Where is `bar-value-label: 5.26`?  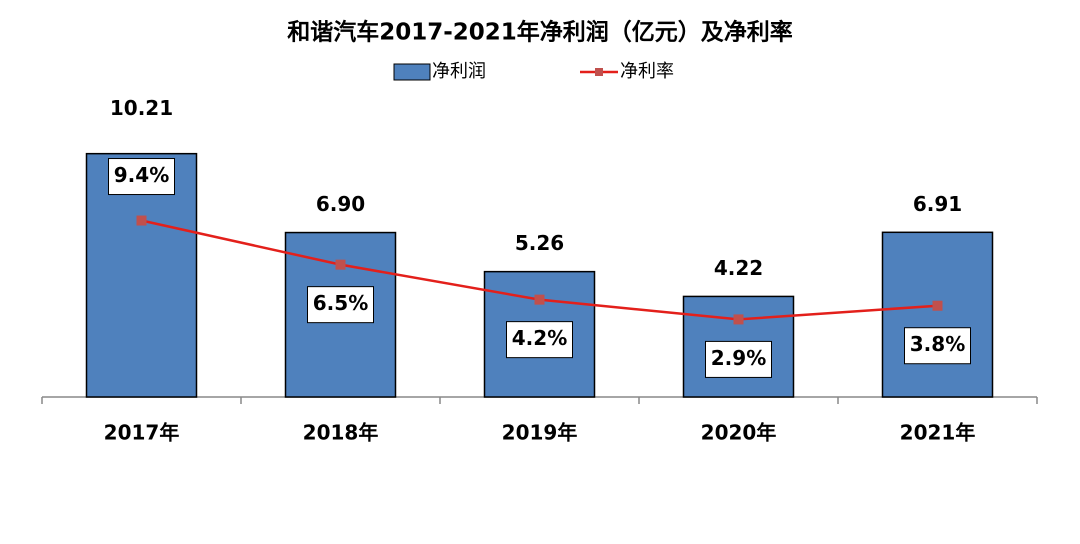
bar-value-label: 5.26 is located at coordinates (539, 243).